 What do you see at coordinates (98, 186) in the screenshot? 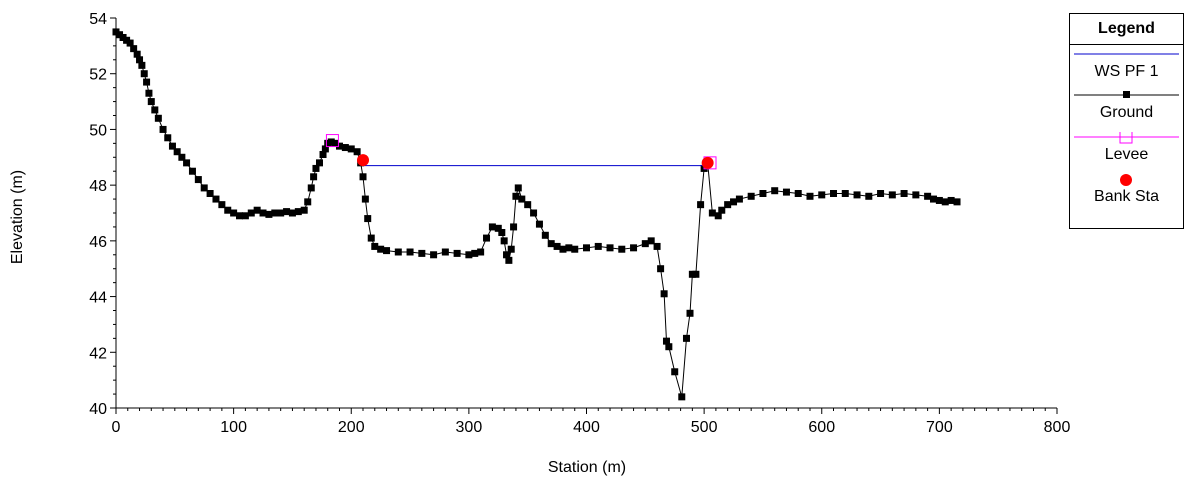
I see `y-tick-label: 48` at bounding box center [98, 186].